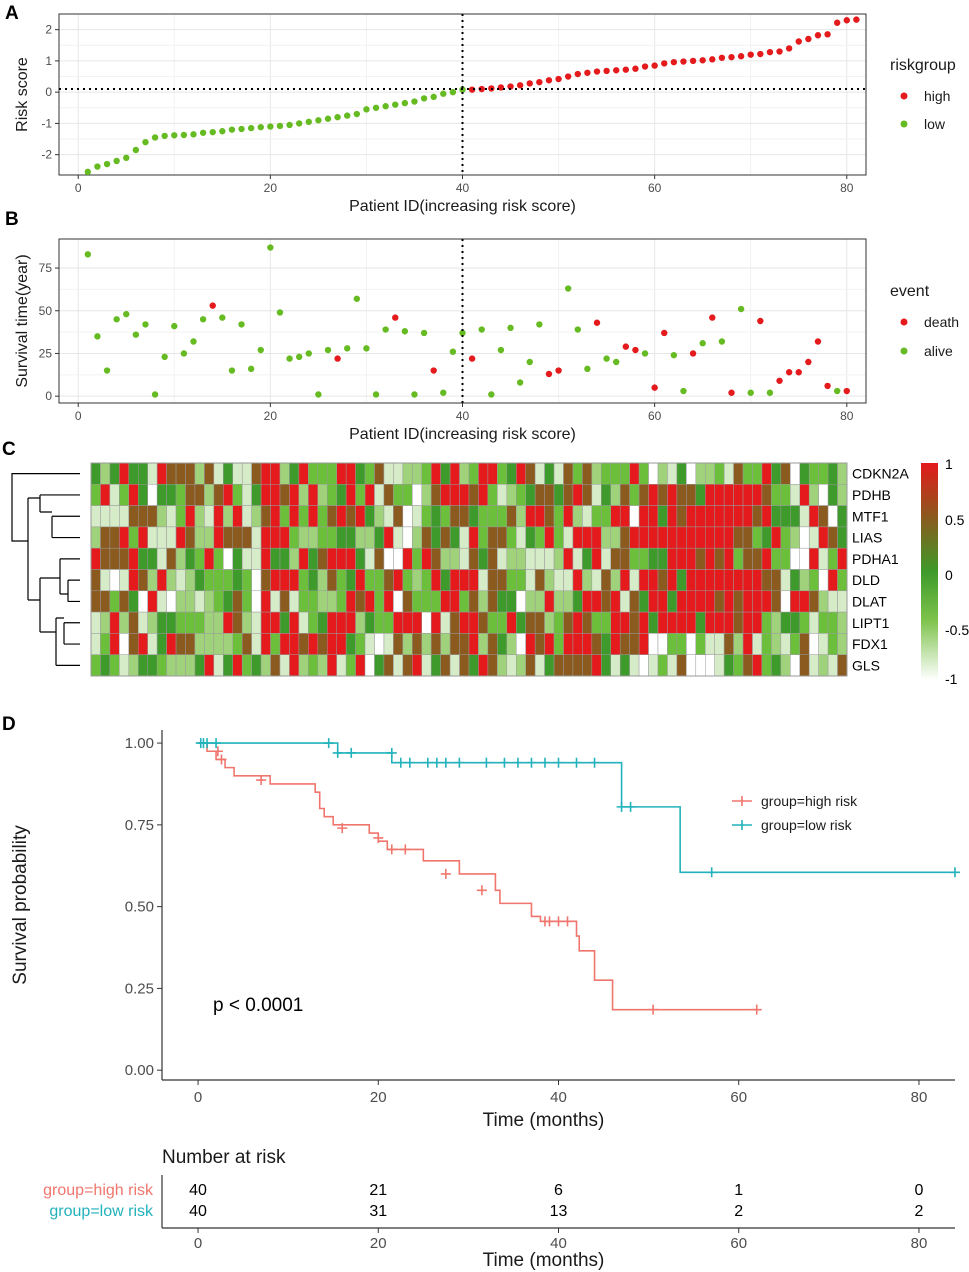 This screenshot has width=969, height=1272. I want to click on x-axis-label: Time (months), so click(544, 1120).